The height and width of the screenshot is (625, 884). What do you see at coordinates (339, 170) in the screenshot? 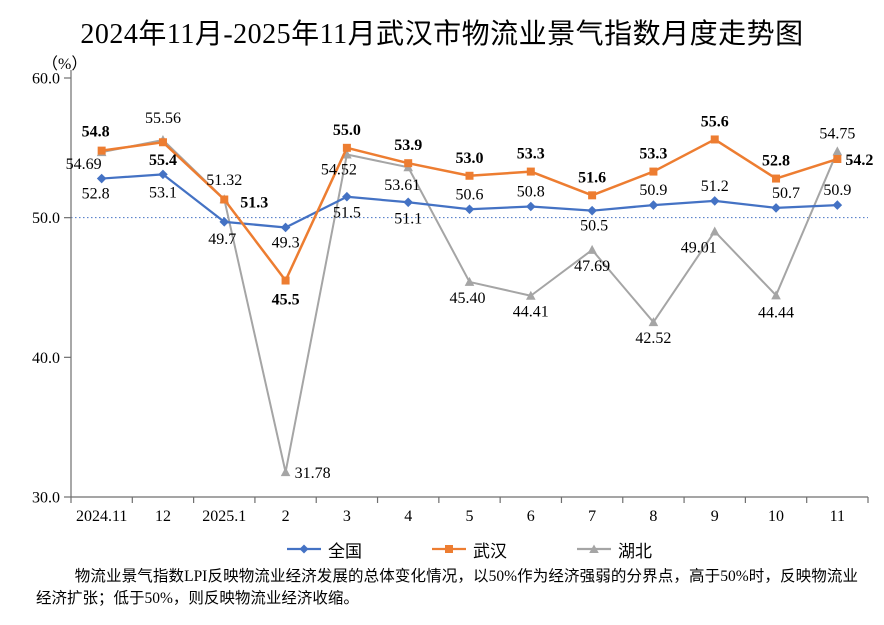
I see `data-label-hubei: 54.52` at bounding box center [339, 170].